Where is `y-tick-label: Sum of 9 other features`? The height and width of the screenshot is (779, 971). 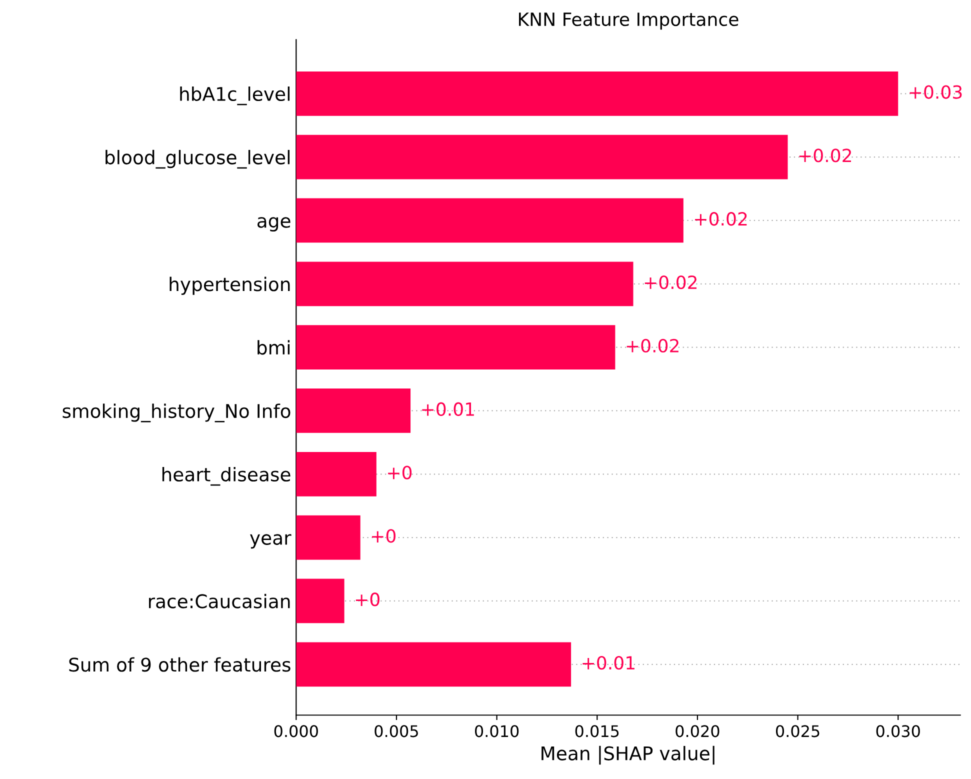 y-tick-label: Sum of 9 other features is located at coordinates (179, 664).